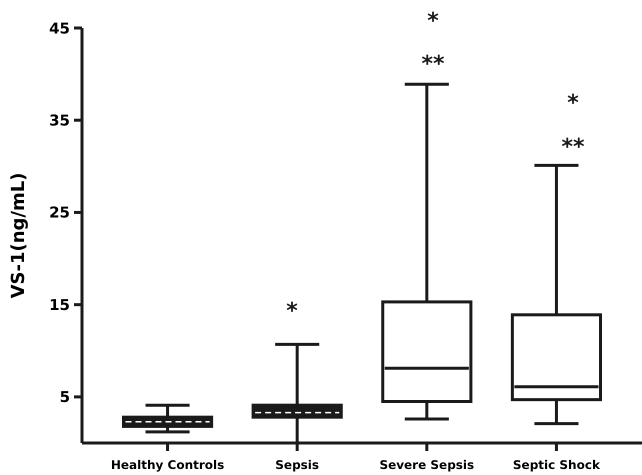 The width and height of the screenshot is (642, 475). What do you see at coordinates (556, 465) in the screenshot?
I see `x-tick-label: Septic Shock` at bounding box center [556, 465].